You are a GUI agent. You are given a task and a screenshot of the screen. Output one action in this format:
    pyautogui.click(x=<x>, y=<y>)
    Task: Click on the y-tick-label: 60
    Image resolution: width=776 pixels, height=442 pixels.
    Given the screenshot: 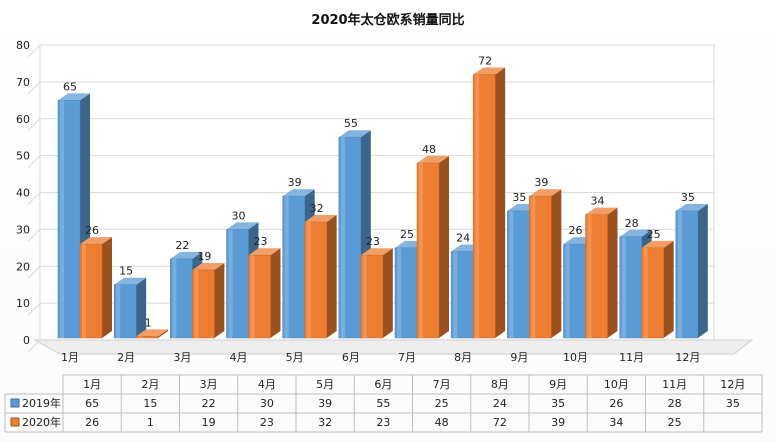 What is the action you would take?
    pyautogui.click(x=23, y=119)
    